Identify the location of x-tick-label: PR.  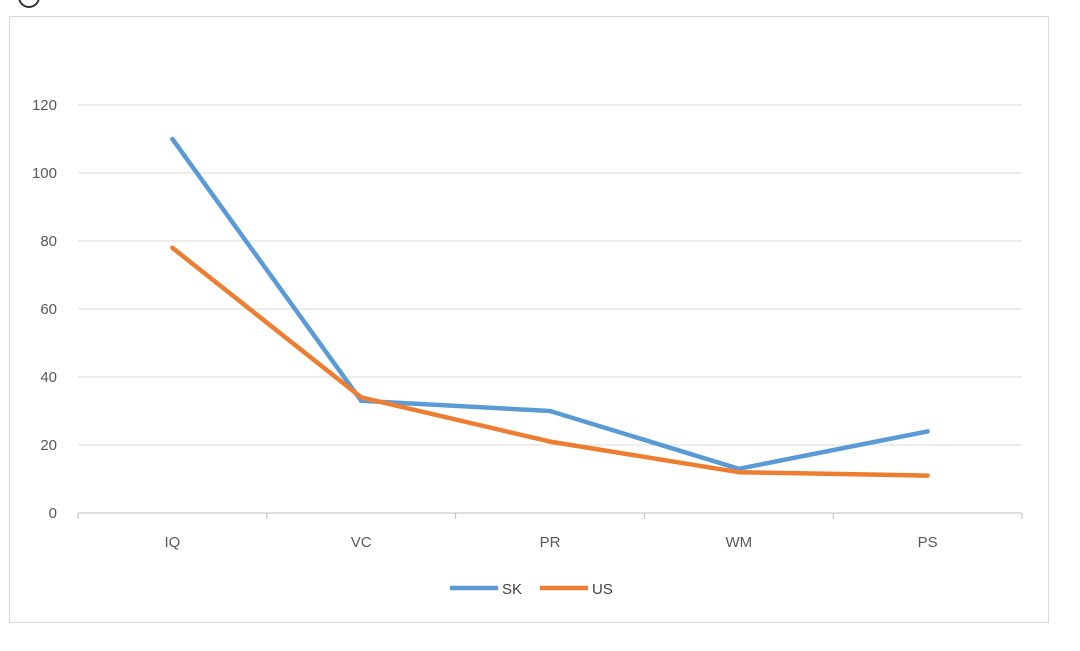
(550, 542).